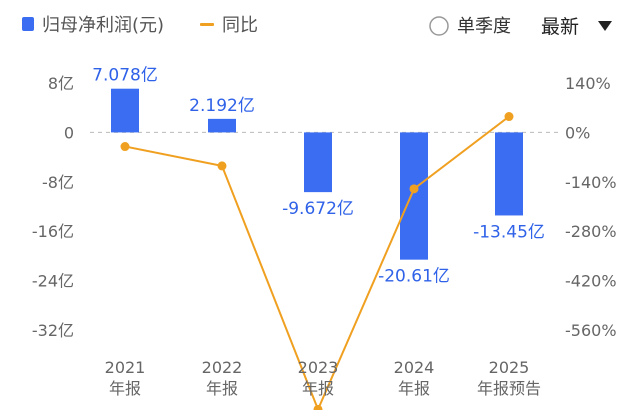 The height and width of the screenshot is (410, 640). I want to click on bar-data-label: -20.61亿, so click(414, 277).